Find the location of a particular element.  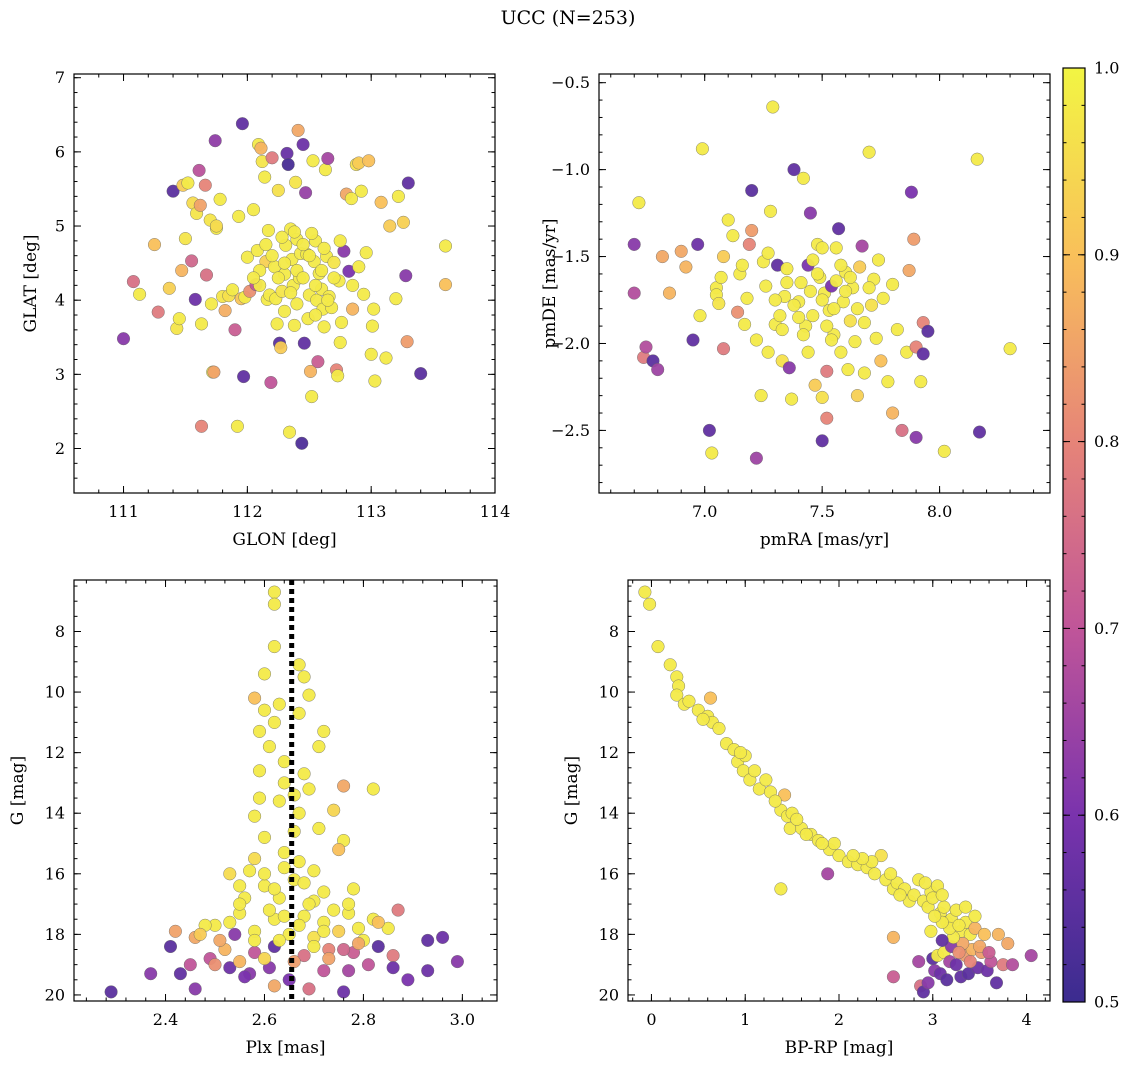

x-tick-label: 2.4 is located at coordinates (165, 1019).